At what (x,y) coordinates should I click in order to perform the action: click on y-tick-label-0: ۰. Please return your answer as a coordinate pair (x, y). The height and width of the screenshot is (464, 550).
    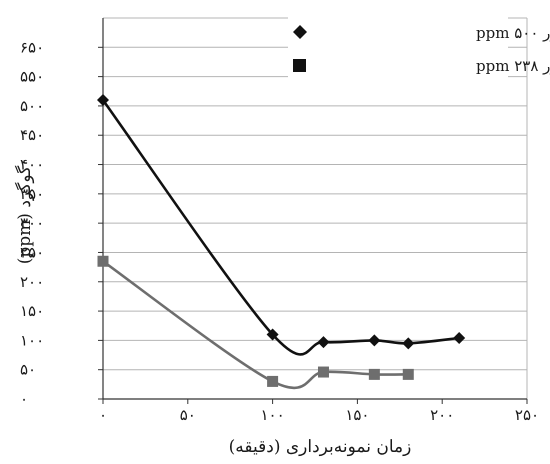
    Looking at the image, I should click on (24, 399).